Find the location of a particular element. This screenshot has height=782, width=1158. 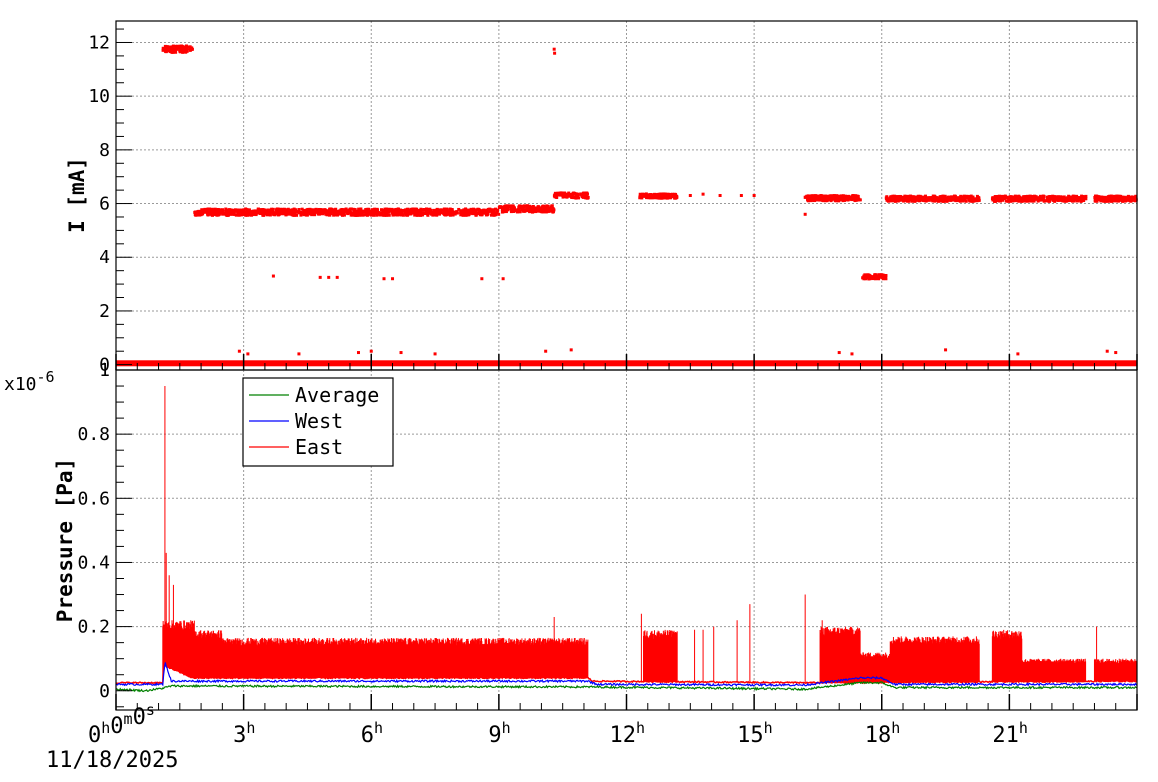

current-y-tick-label: 10 is located at coordinates (99, 96).